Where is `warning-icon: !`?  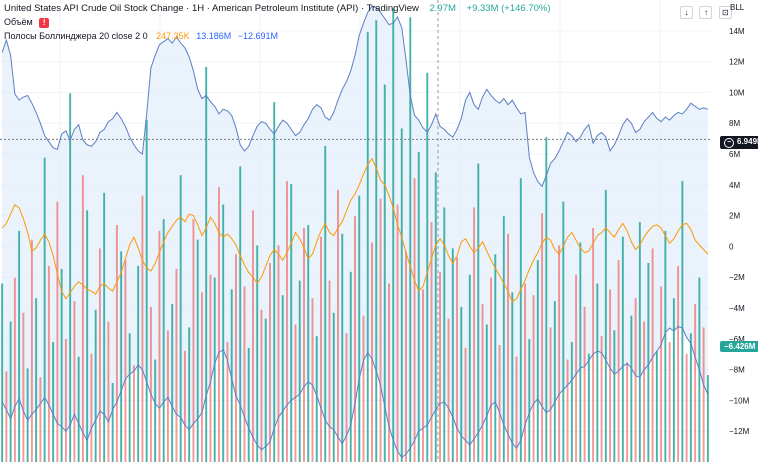 warning-icon: ! is located at coordinates (44, 22).